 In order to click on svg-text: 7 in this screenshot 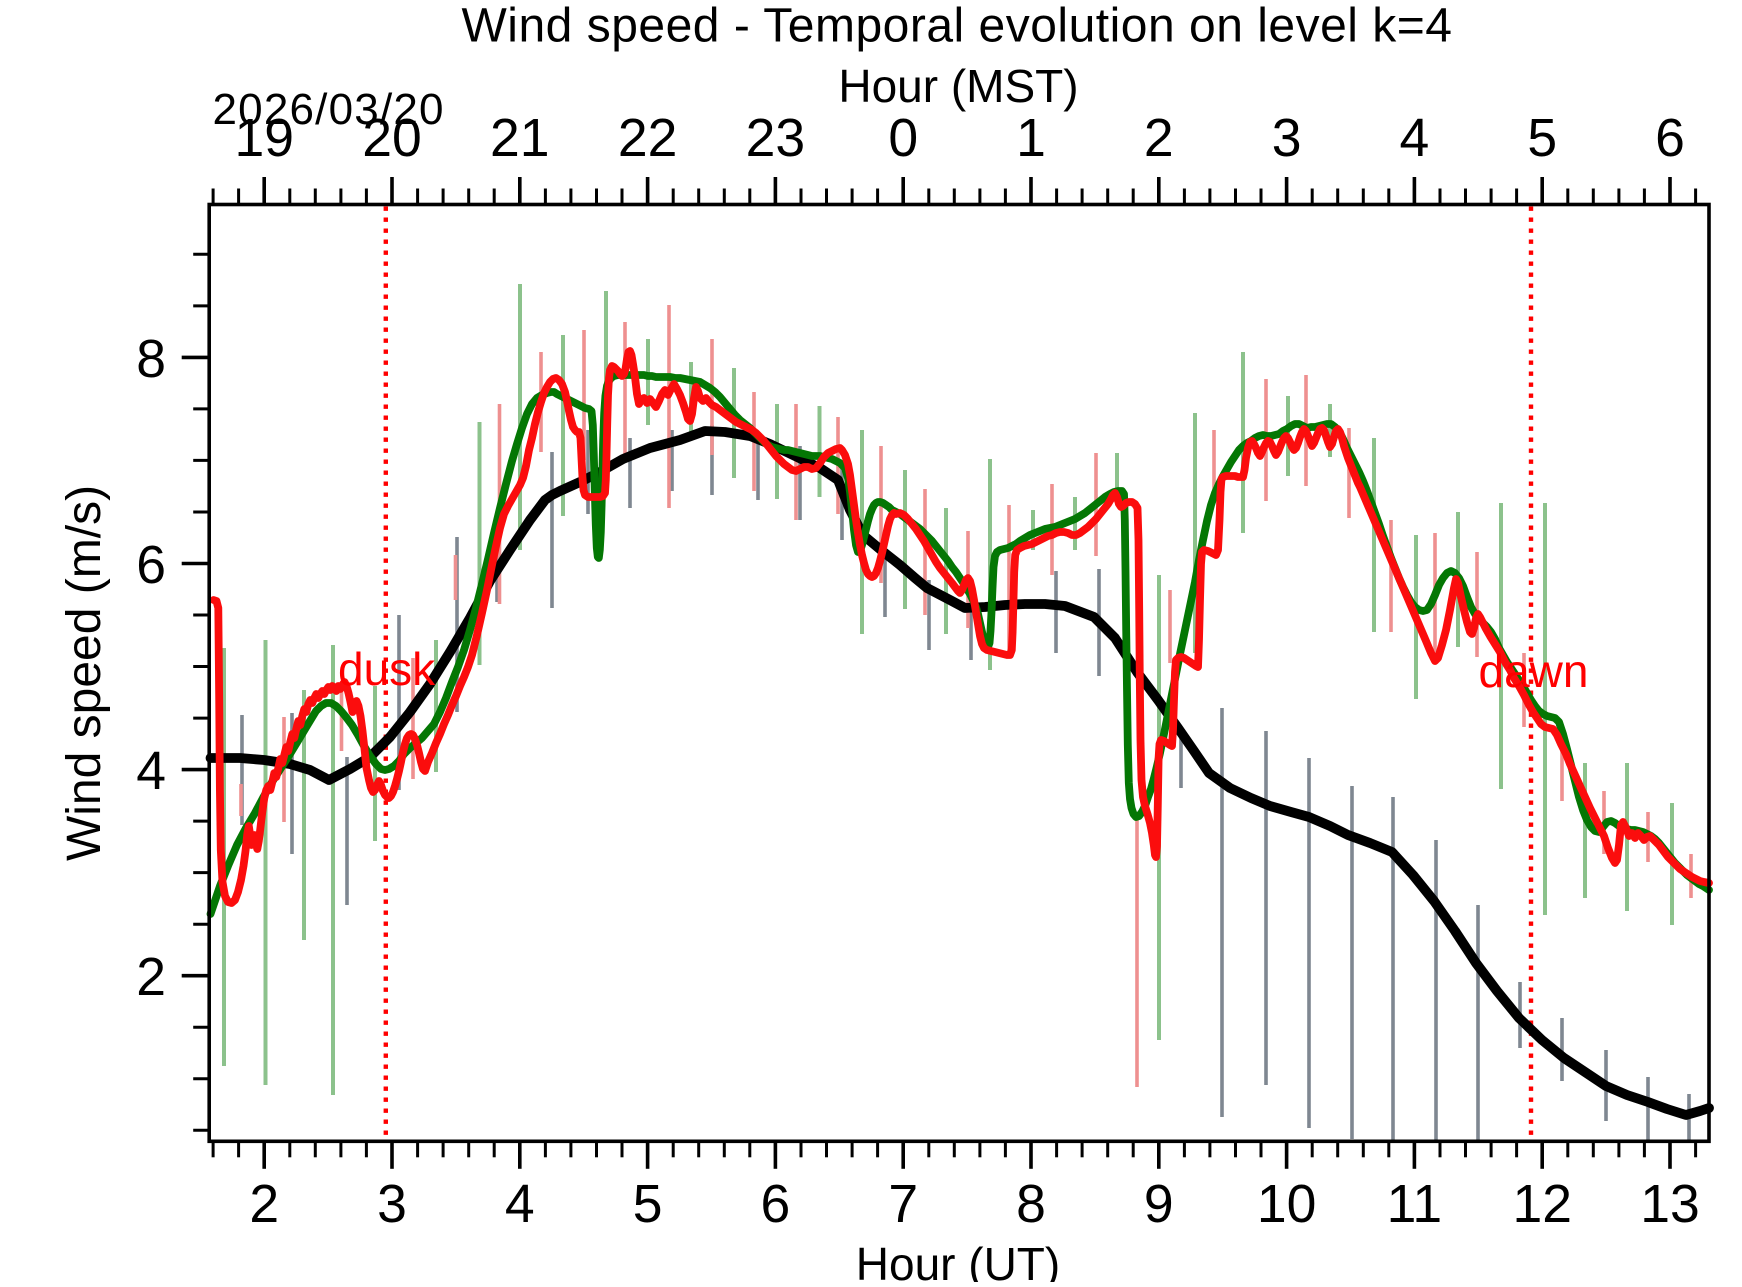, I will do `click(903, 1204)`.